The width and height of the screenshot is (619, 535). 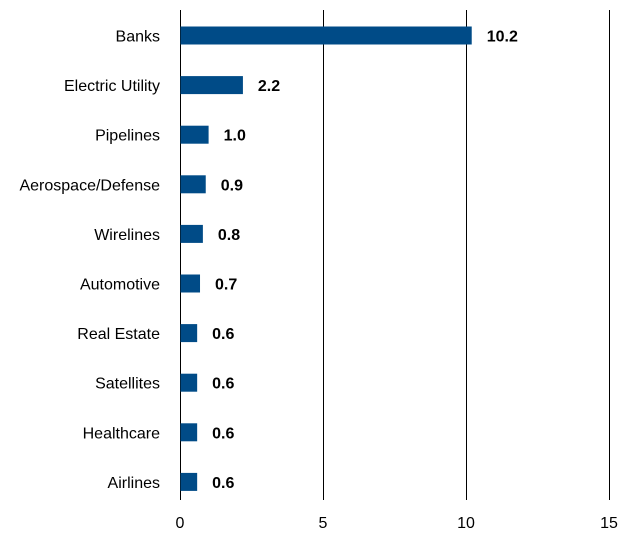 I want to click on value-label-wirelines: 0.8, so click(x=229, y=235).